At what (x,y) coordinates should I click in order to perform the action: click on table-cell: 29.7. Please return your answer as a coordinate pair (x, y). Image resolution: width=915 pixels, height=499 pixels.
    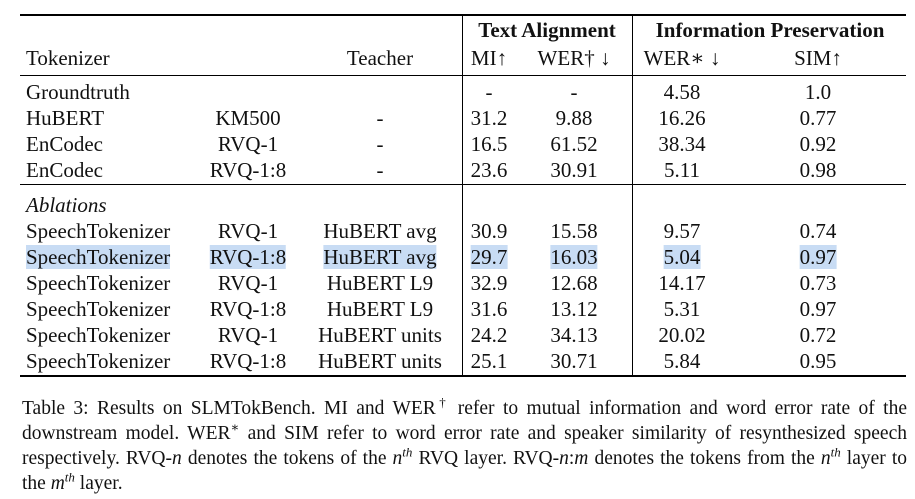
    Looking at the image, I should click on (489, 257).